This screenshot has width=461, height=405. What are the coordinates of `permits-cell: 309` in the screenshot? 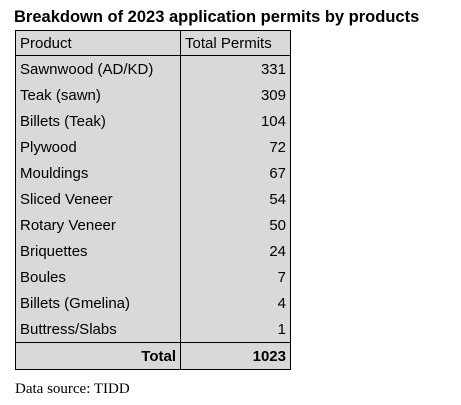 It's located at (235, 95).